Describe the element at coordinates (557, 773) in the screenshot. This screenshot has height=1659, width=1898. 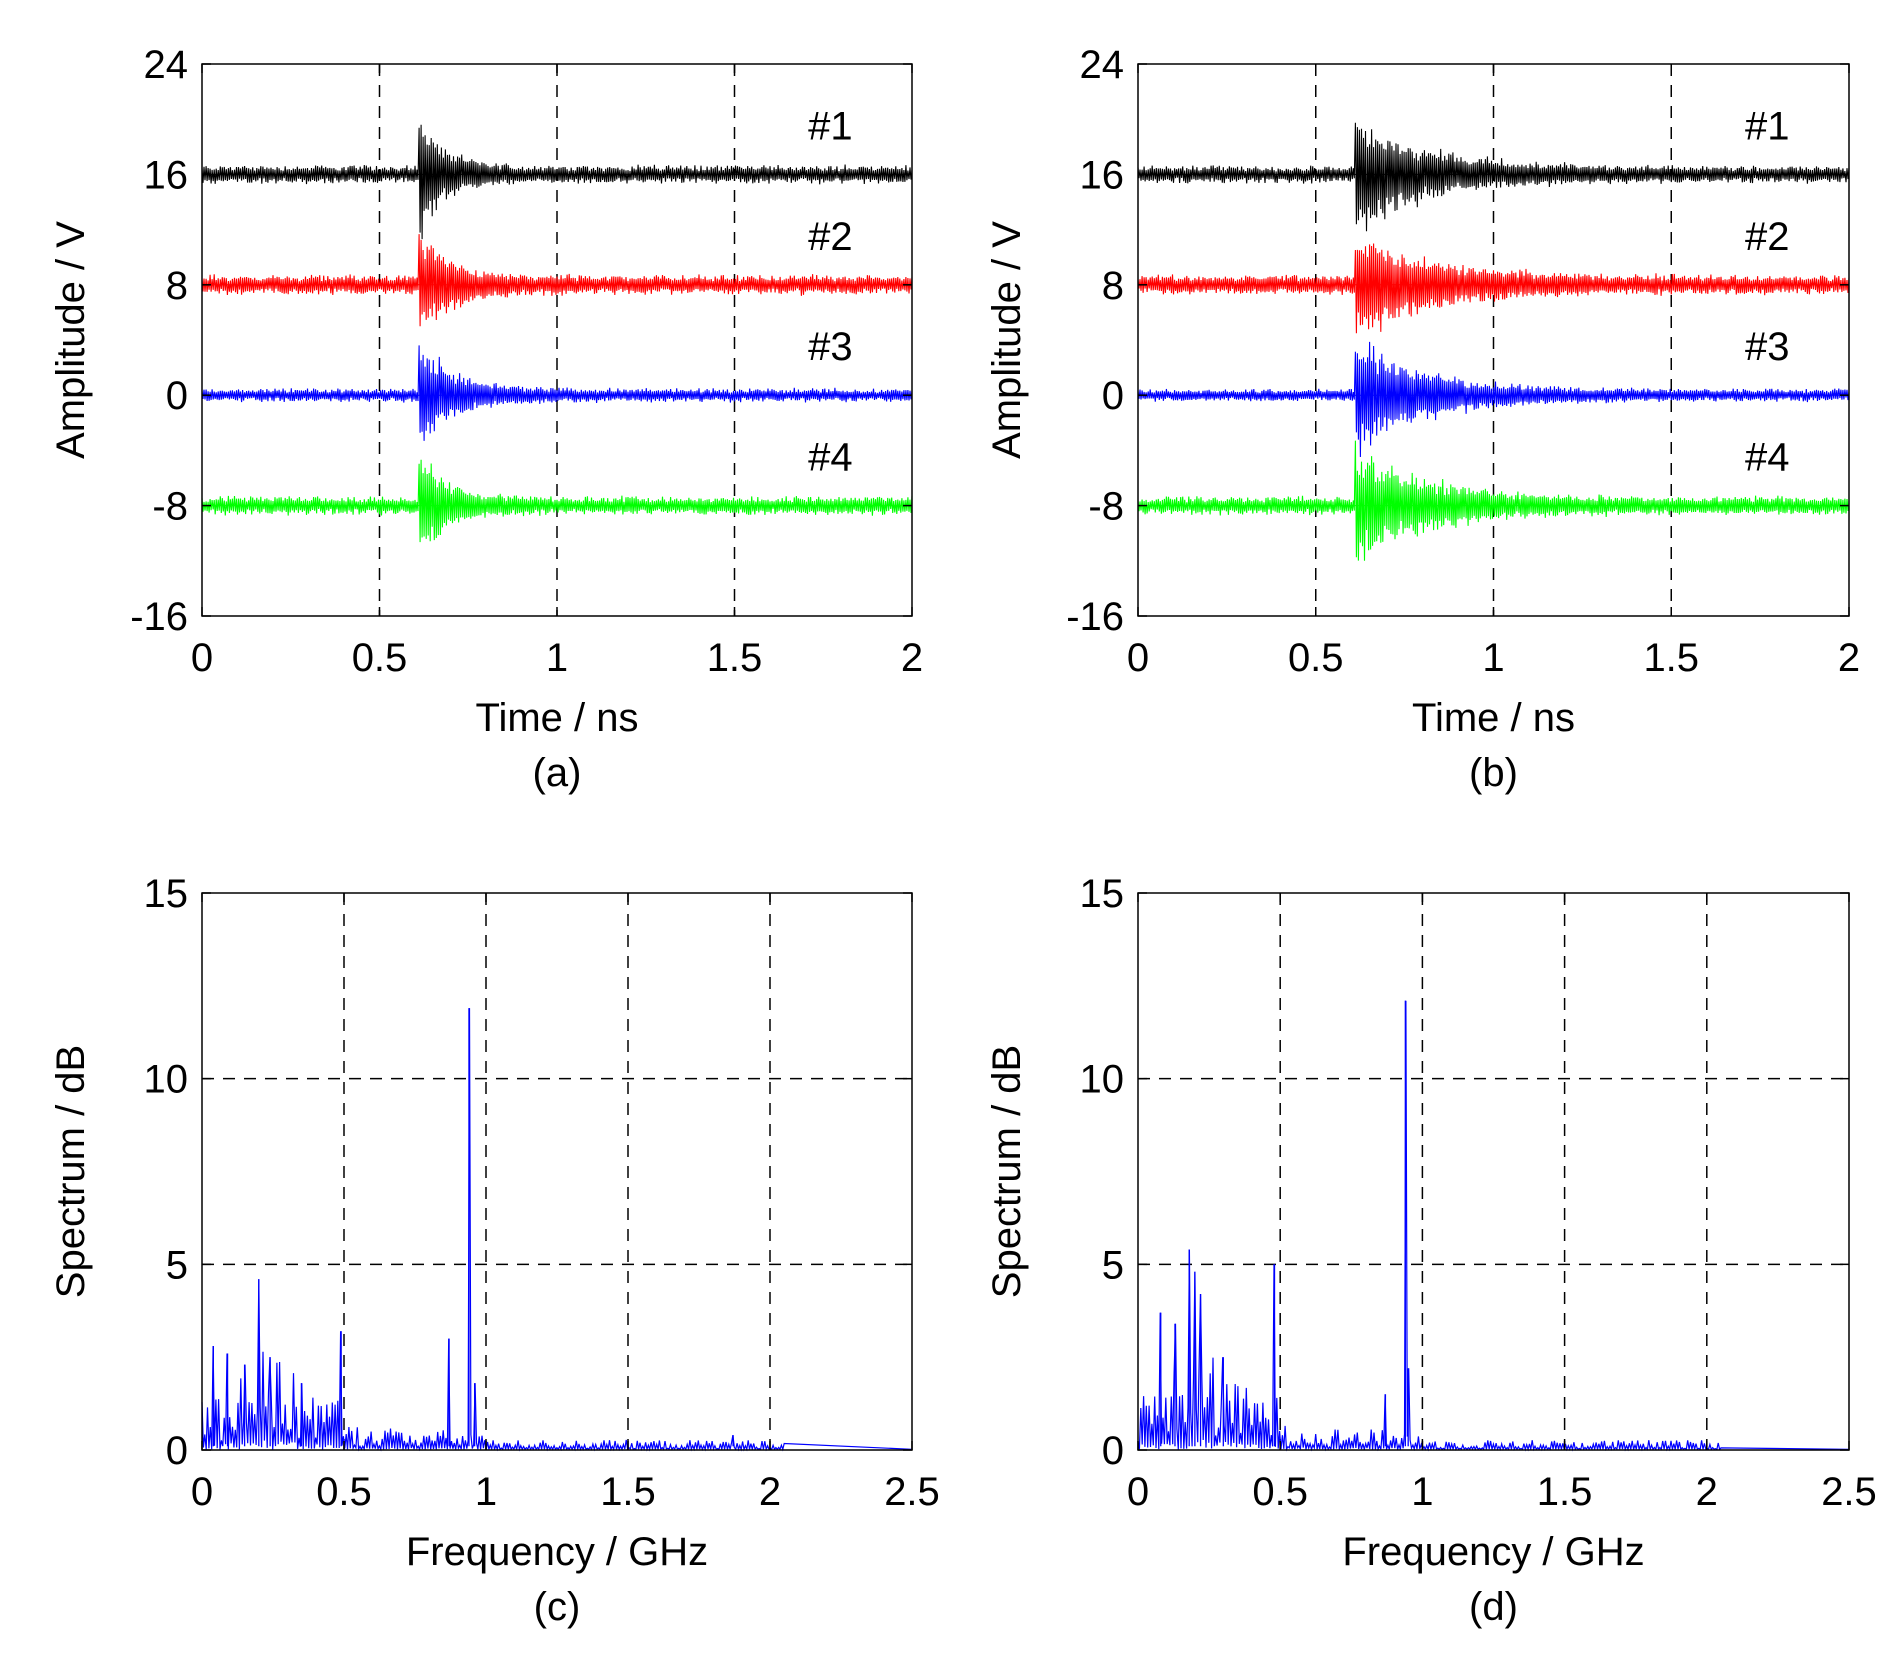
I see `panel-caption: (a)` at that location.